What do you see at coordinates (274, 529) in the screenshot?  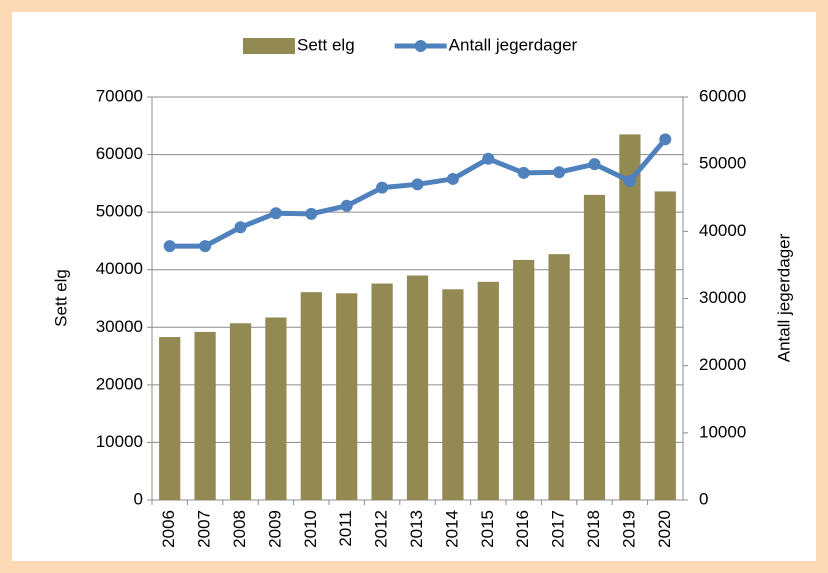 I see `x-tick-label: 2009` at bounding box center [274, 529].